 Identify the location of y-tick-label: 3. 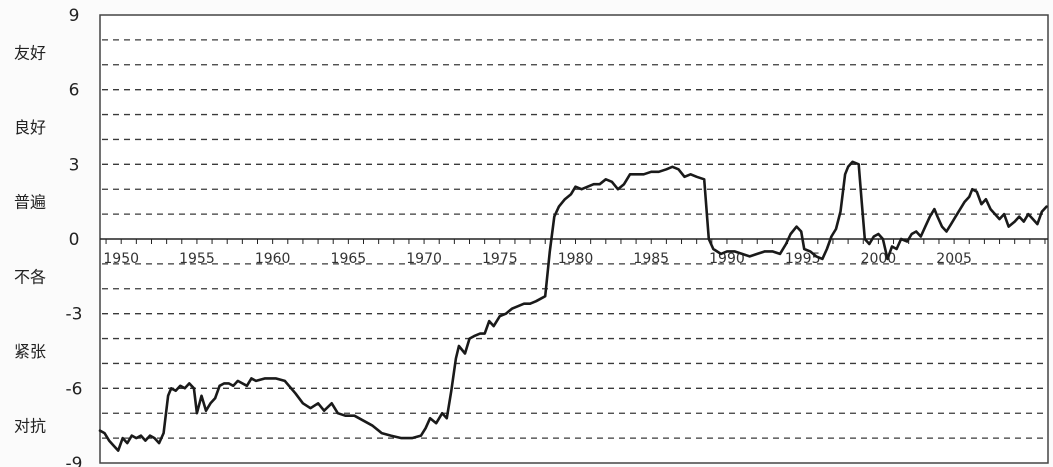
(74, 165).